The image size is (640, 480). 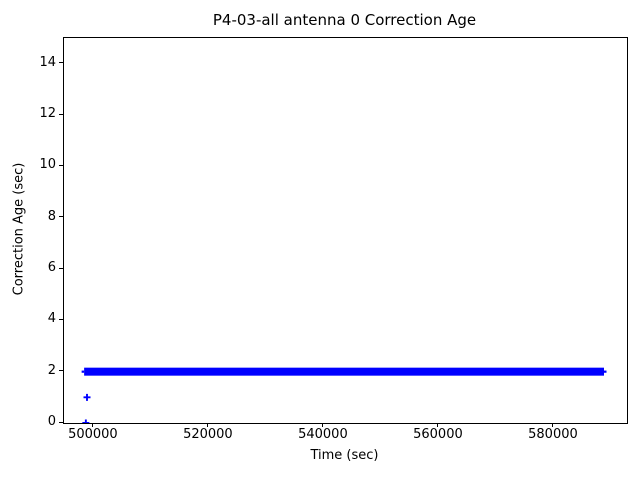 What do you see at coordinates (47, 165) in the screenshot?
I see `y-tick-label: 10` at bounding box center [47, 165].